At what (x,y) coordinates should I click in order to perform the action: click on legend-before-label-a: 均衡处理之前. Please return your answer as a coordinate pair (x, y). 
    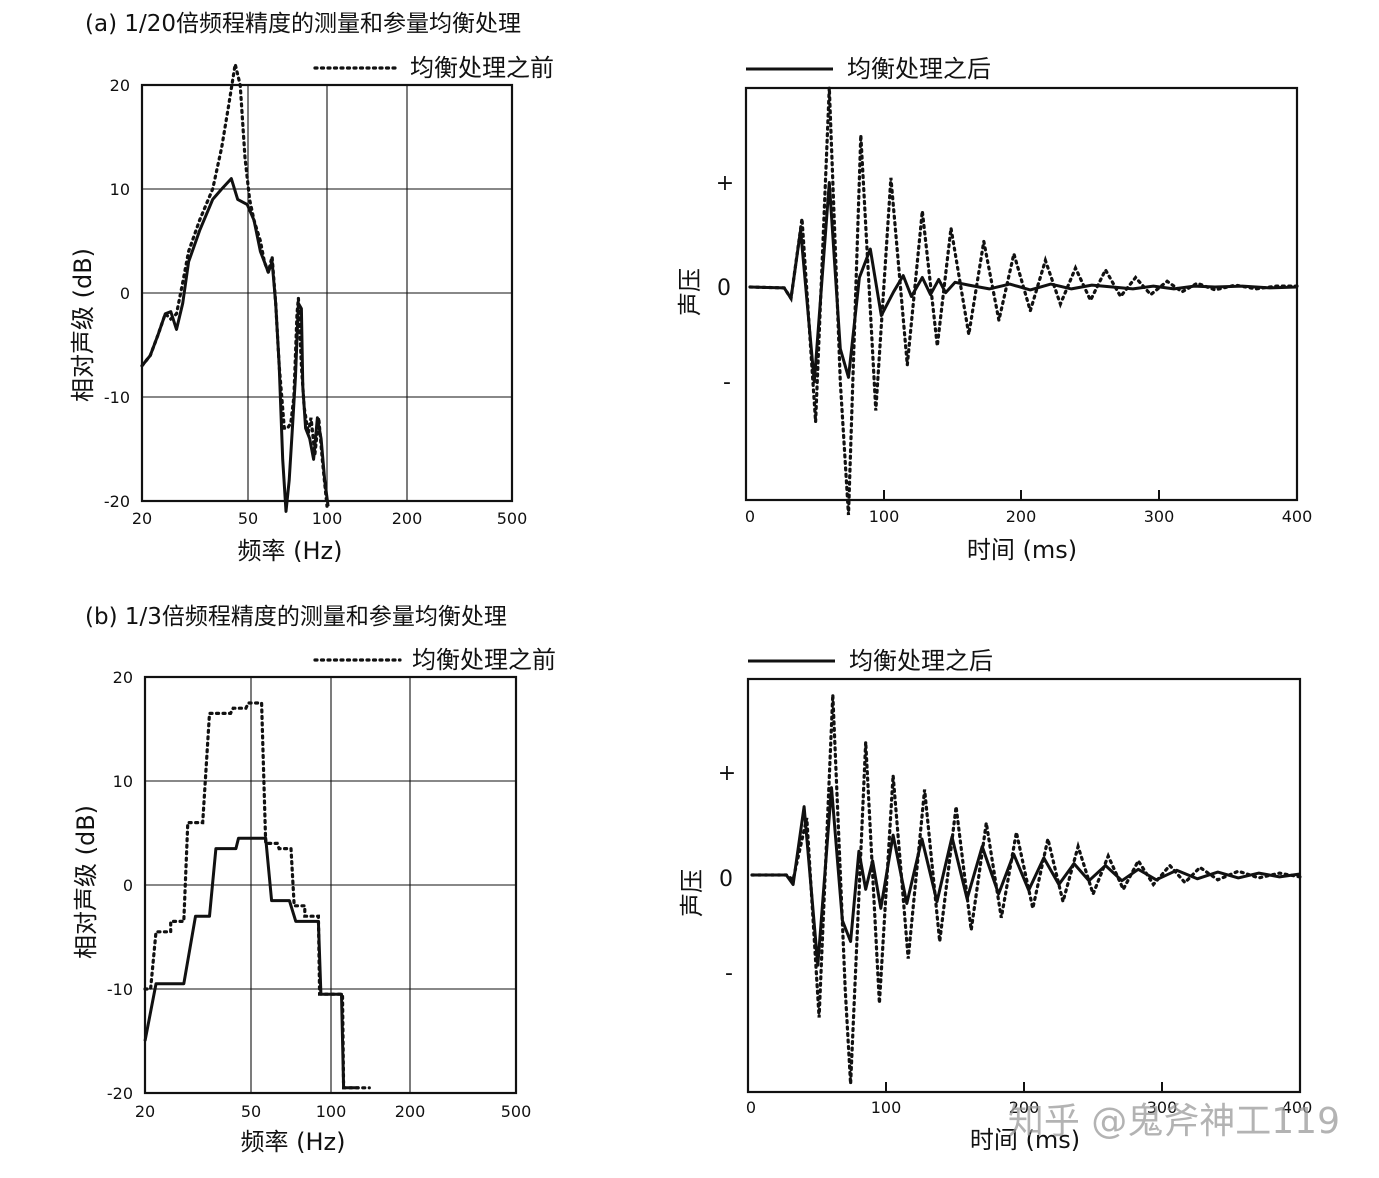
    Looking at the image, I should click on (482, 68).